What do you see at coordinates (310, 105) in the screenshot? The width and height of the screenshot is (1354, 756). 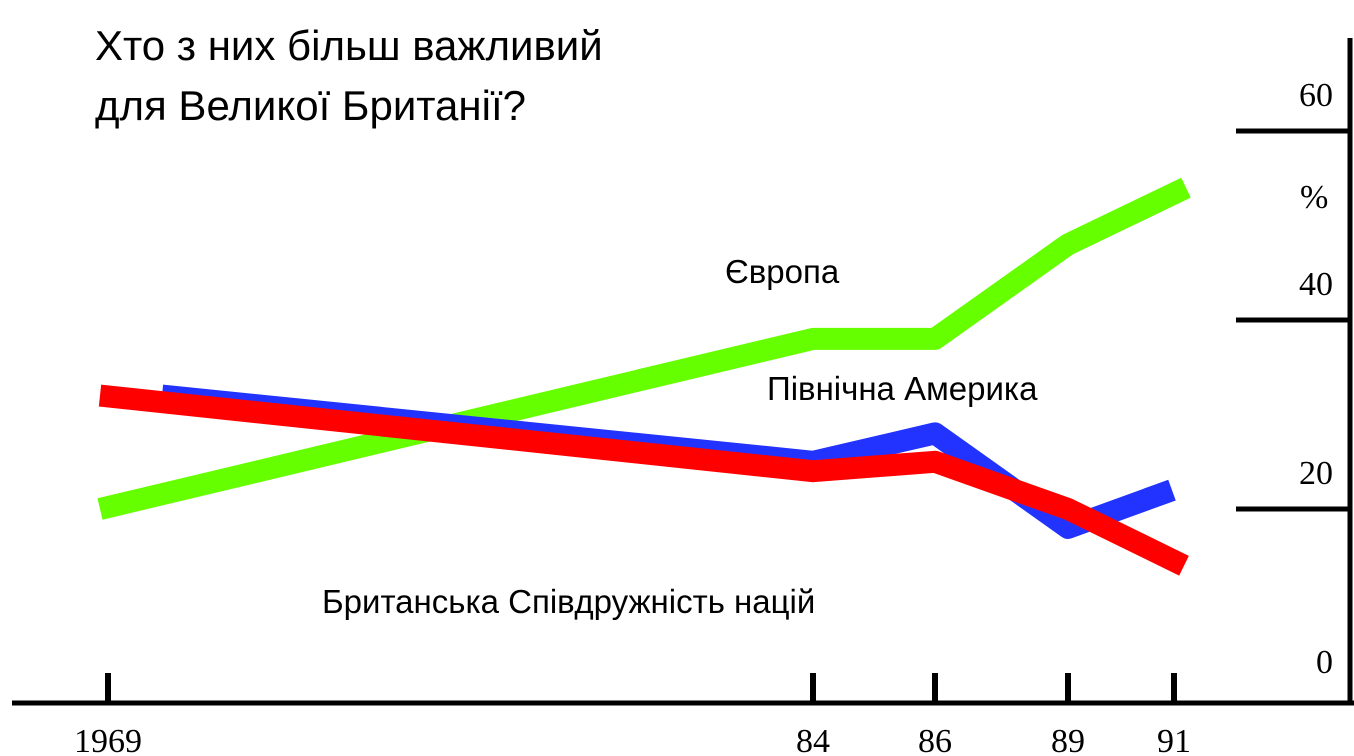 I see `chart-title-line-2: для Великої Британії?` at bounding box center [310, 105].